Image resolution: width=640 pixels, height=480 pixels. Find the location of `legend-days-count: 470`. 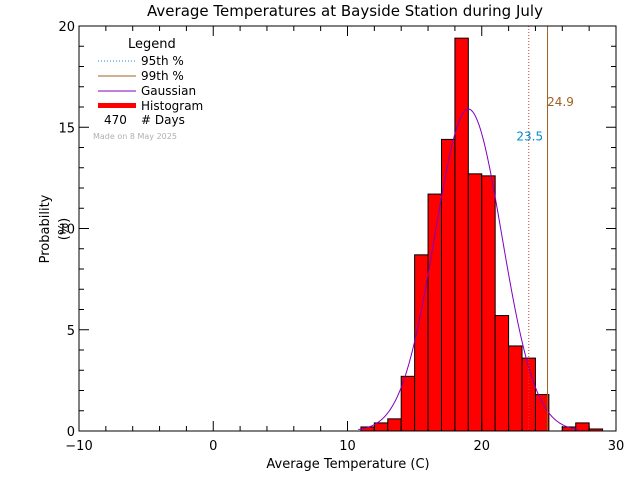

legend-days-count: 470 is located at coordinates (115, 120).